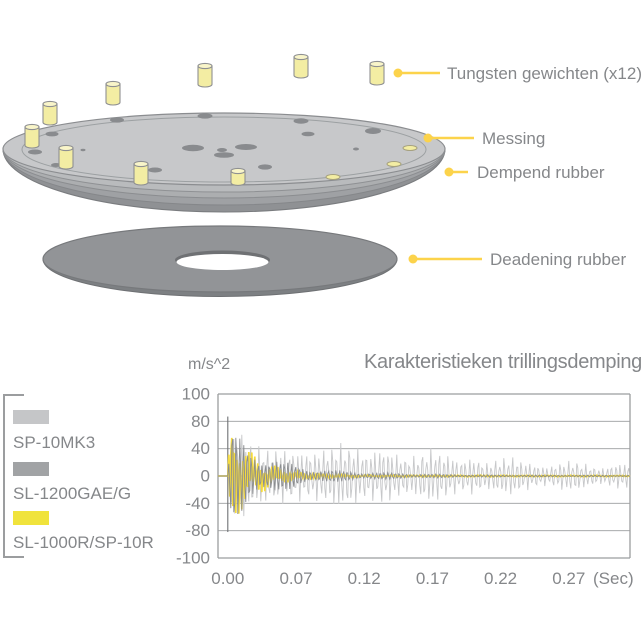 This screenshot has height=644, width=644. I want to click on x-tick-label: 0.12, so click(364, 578).